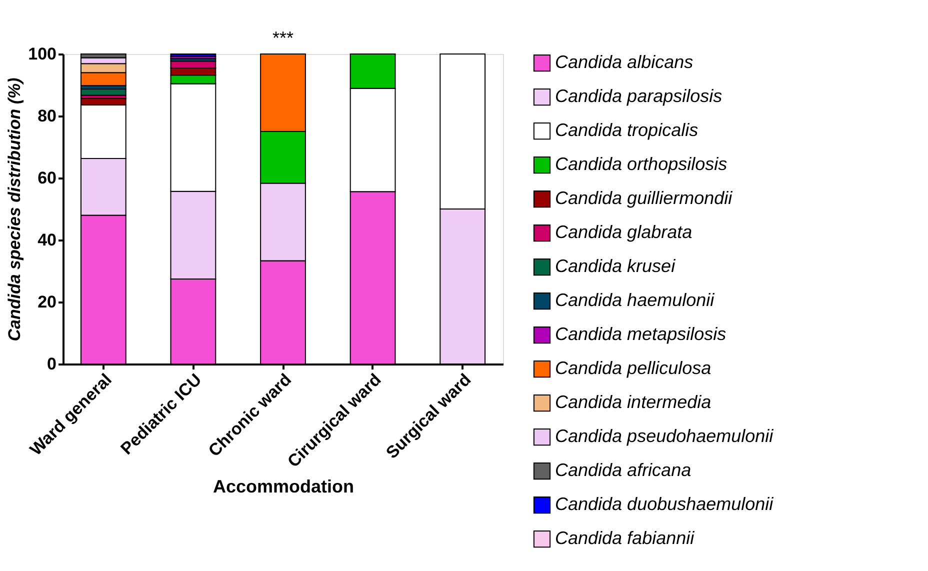 The width and height of the screenshot is (928, 571). I want to click on legend-label: Candida intermedia, so click(633, 402).